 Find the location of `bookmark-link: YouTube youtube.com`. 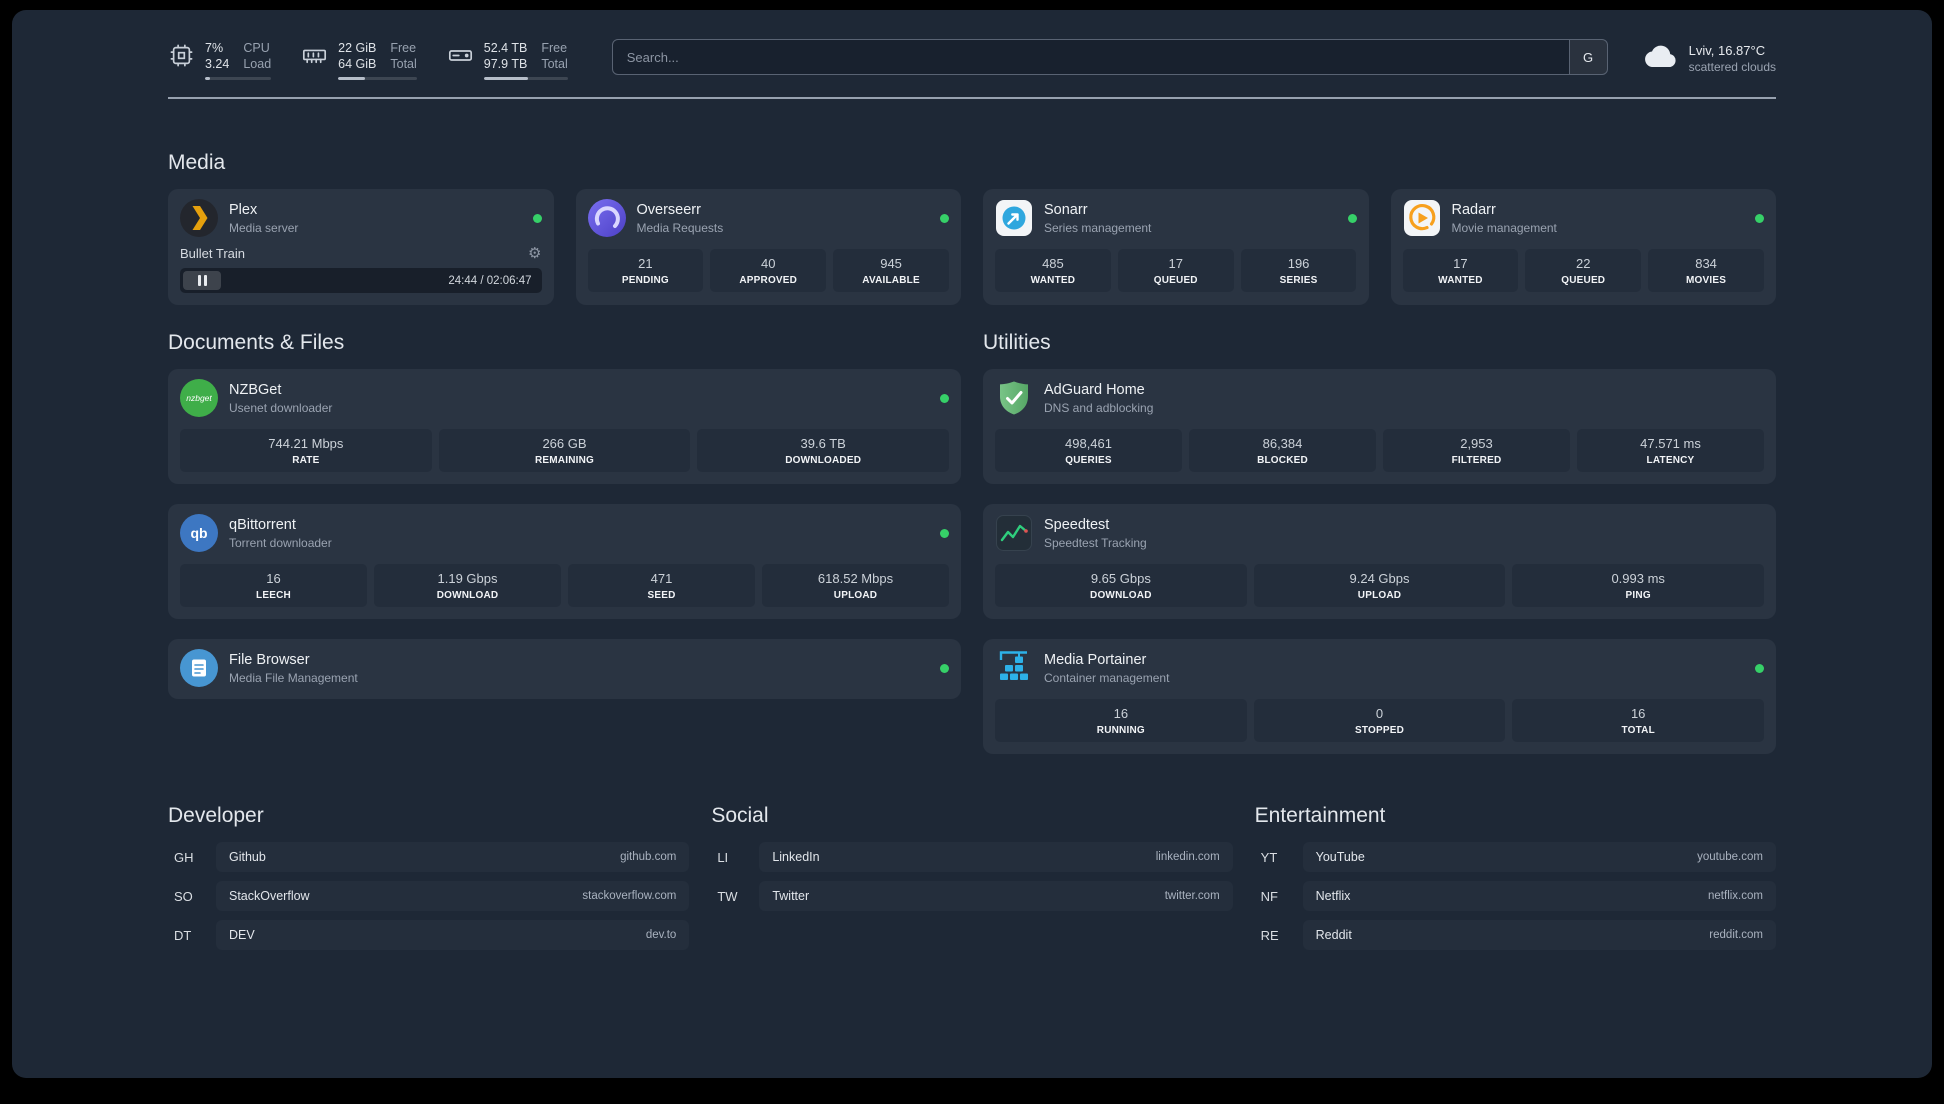

bookmark-link: YouTube youtube.com is located at coordinates (1539, 857).